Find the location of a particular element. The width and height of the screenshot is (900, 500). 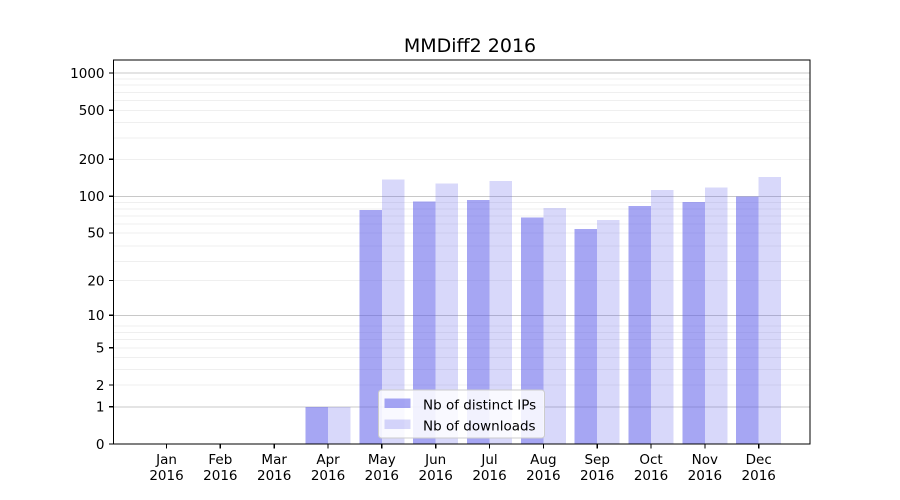

y-tick-label: 5 is located at coordinates (100, 349).